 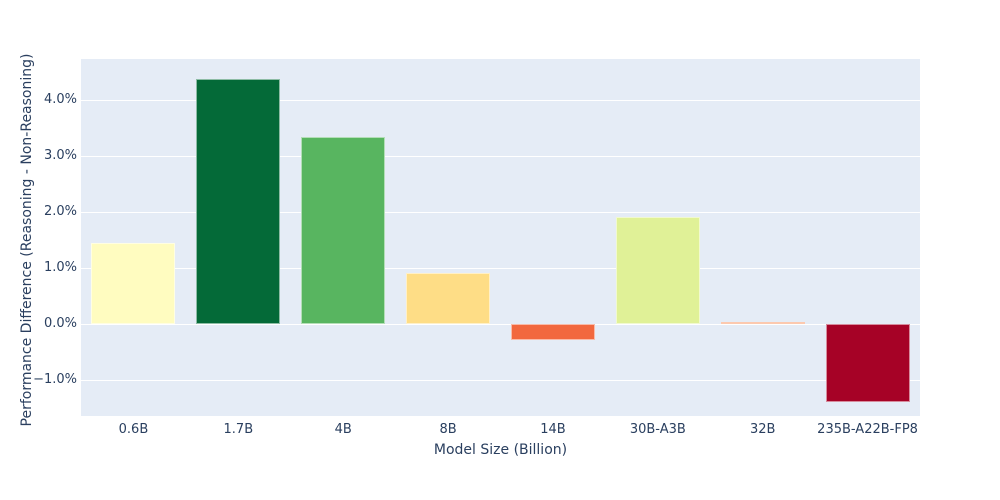 What do you see at coordinates (60, 99) in the screenshot?
I see `y-tick-label: 4.0%` at bounding box center [60, 99].